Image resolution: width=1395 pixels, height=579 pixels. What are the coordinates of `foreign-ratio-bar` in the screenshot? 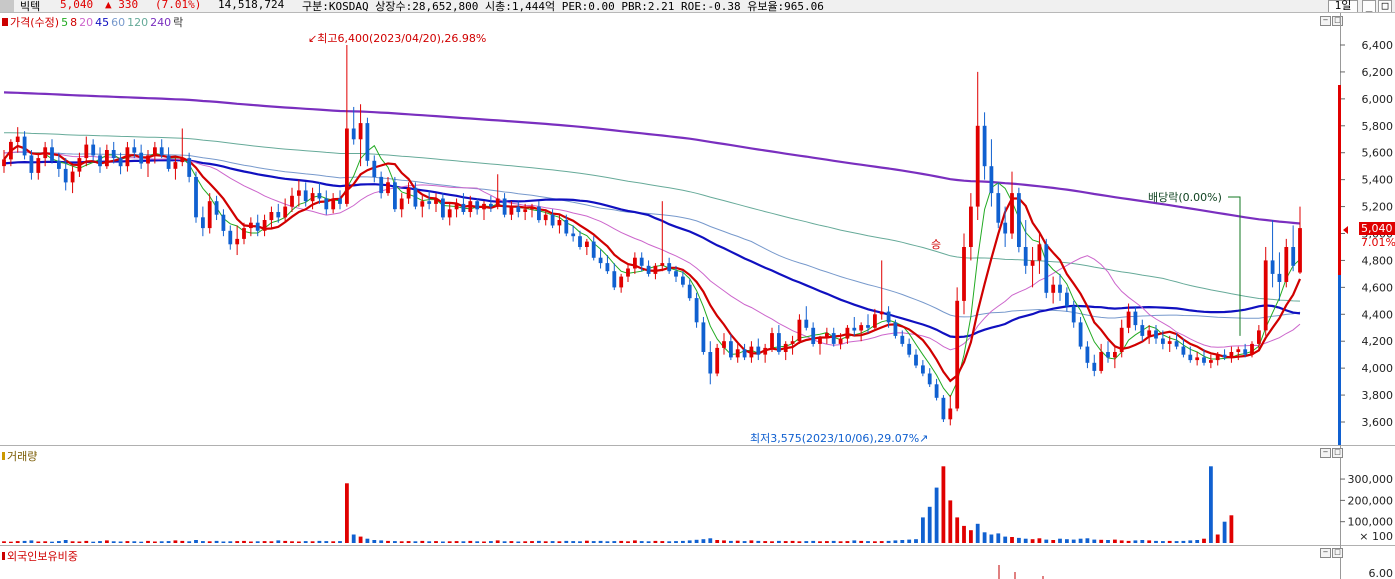 It's located at (1043, 577).